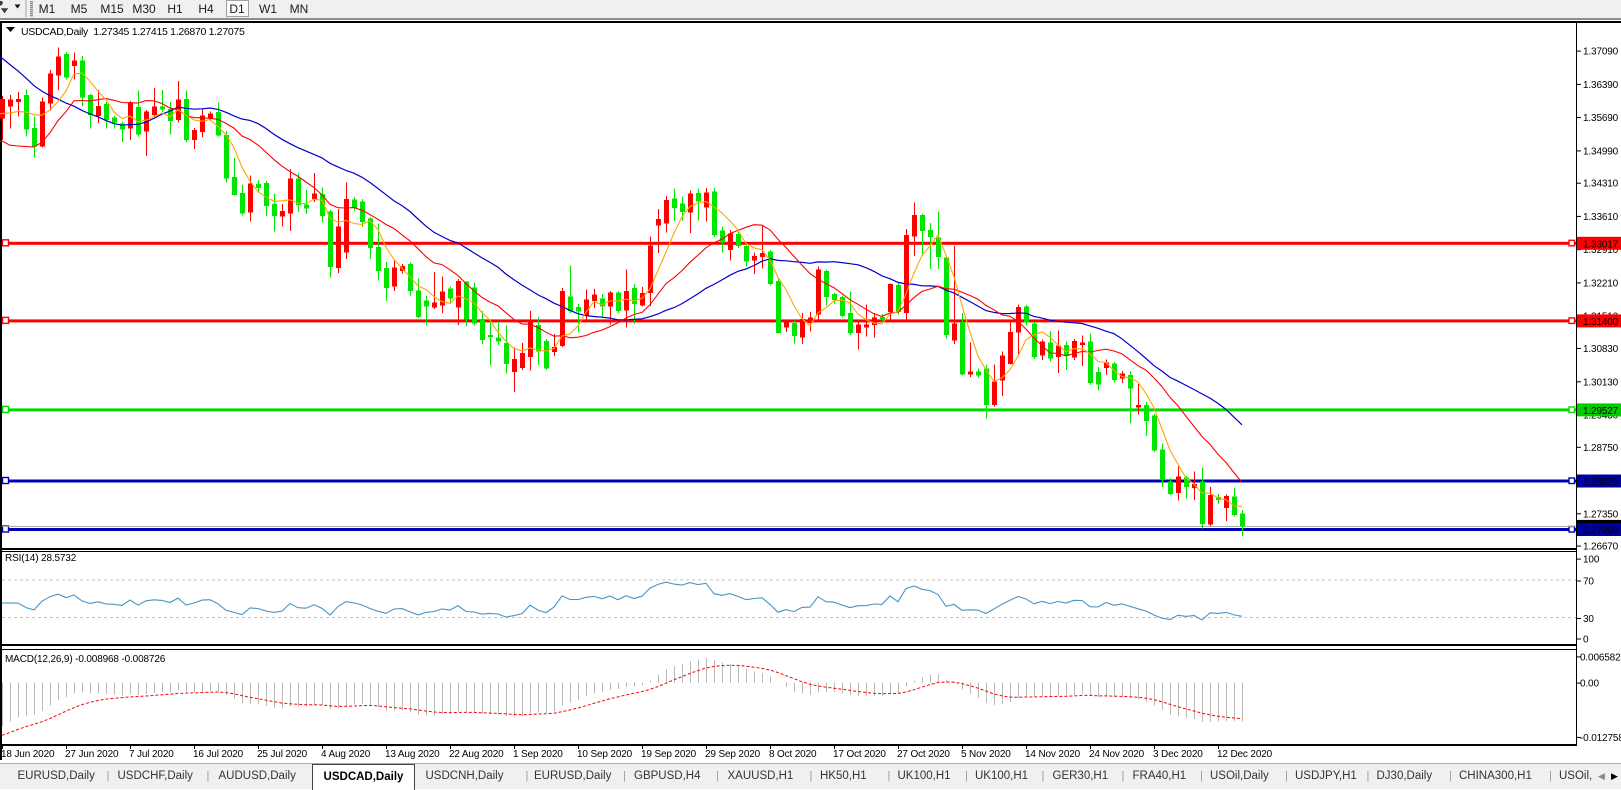 Image resolution: width=1621 pixels, height=790 pixels. Describe the element at coordinates (1600, 738) in the screenshot. I see `svg-text: -0.012758` at that location.